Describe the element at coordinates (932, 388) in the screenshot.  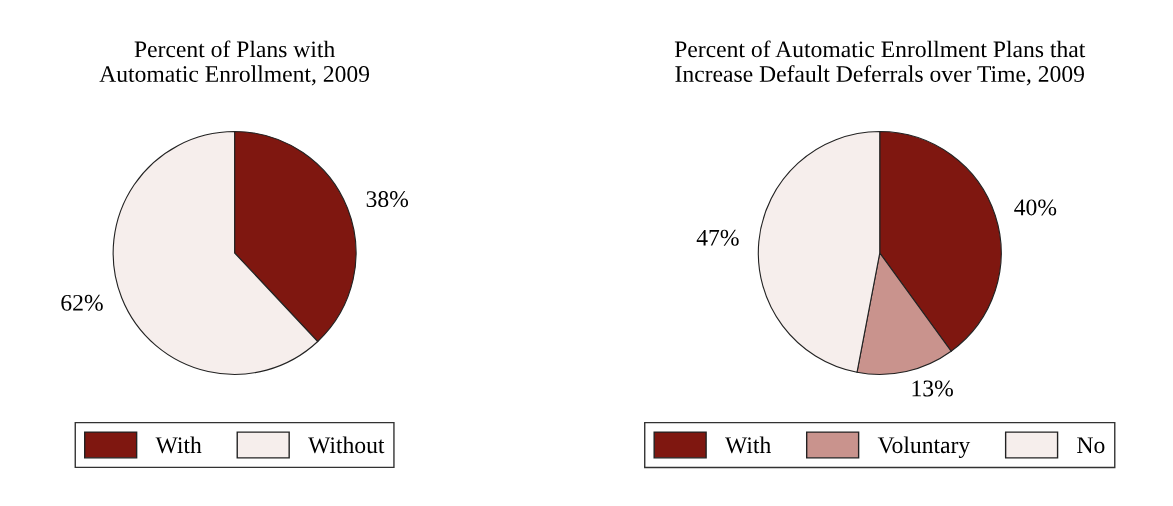
I see `data-label: 13%` at that location.